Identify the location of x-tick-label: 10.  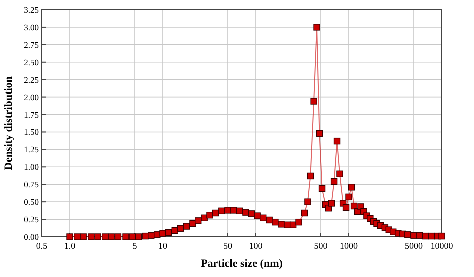
(163, 246).